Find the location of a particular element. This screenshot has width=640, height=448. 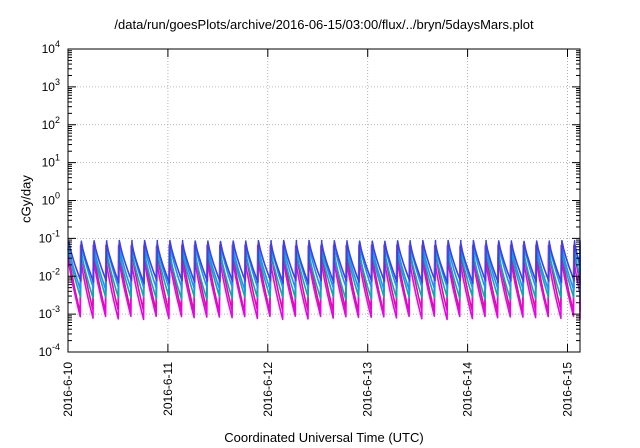

y-tick-label: 10¹ is located at coordinates (51, 161).